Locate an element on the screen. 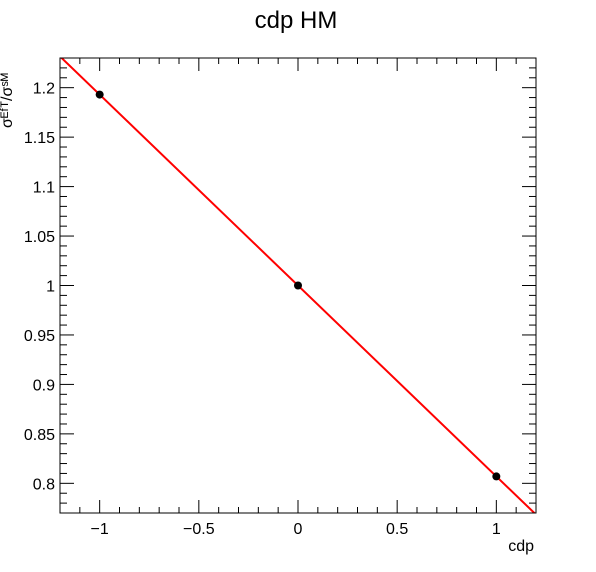  y-tick-label: 1.1 is located at coordinates (44, 188).